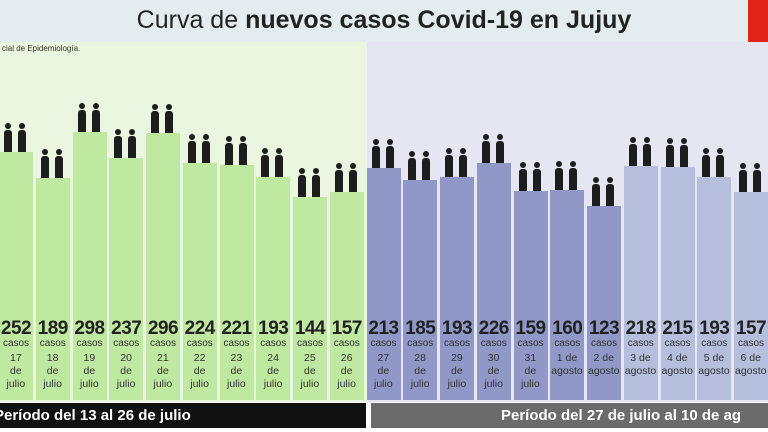  Describe the element at coordinates (236, 371) in the screenshot. I see `category-label: 23 de julio` at that location.